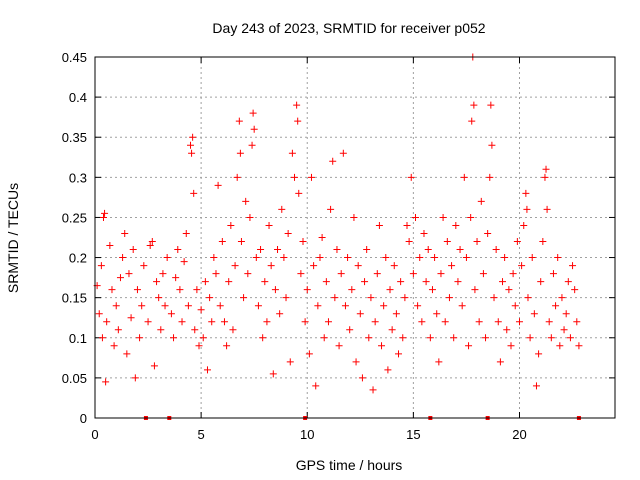  I want to click on y-axis-label: SRMTID / TECUs, so click(13, 238).